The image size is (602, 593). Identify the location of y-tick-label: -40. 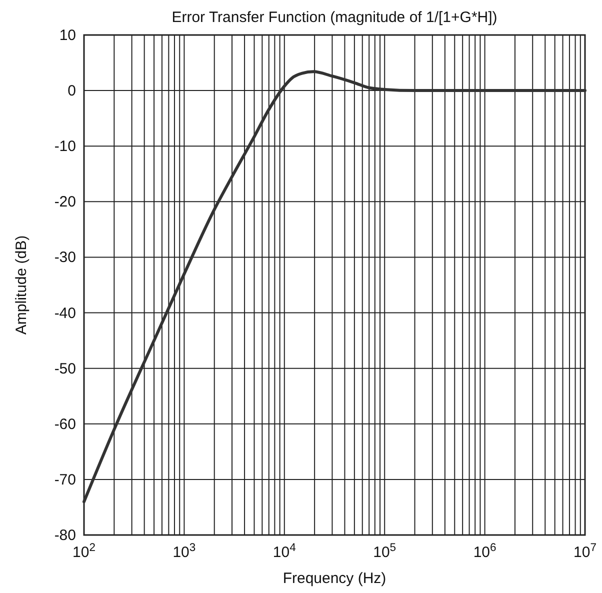
(65, 313).